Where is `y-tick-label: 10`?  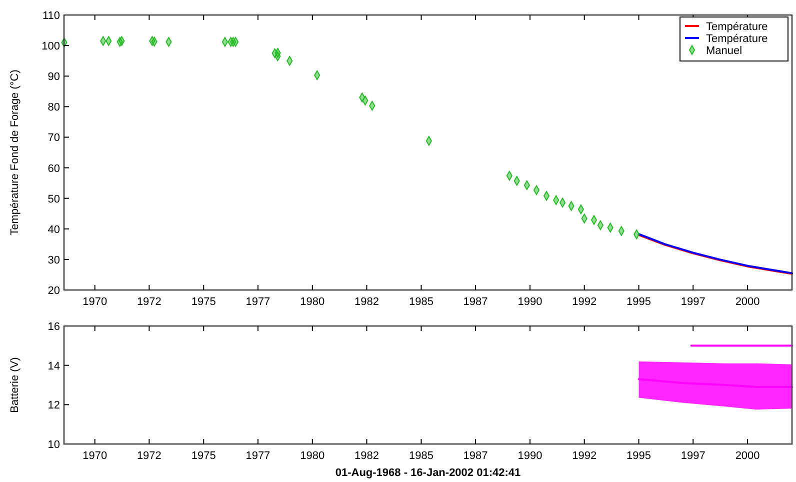 y-tick-label: 10 is located at coordinates (54, 445).